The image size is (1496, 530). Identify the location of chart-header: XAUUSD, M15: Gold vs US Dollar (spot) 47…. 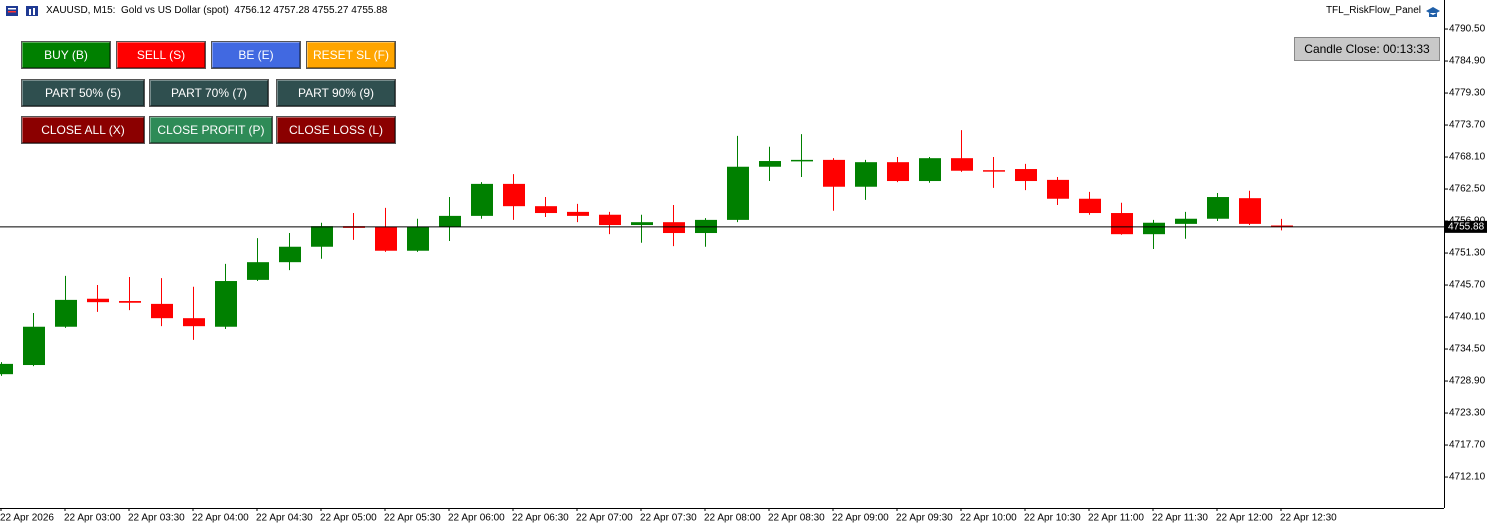
(216, 10).